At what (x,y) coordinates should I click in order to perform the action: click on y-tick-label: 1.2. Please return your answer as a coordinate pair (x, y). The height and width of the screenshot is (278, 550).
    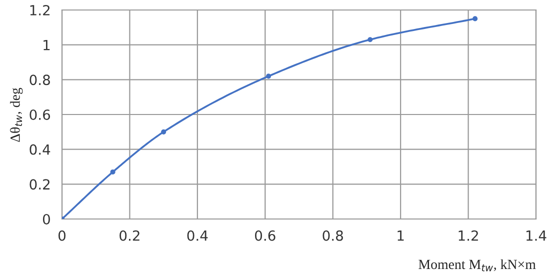
    Looking at the image, I should click on (40, 10).